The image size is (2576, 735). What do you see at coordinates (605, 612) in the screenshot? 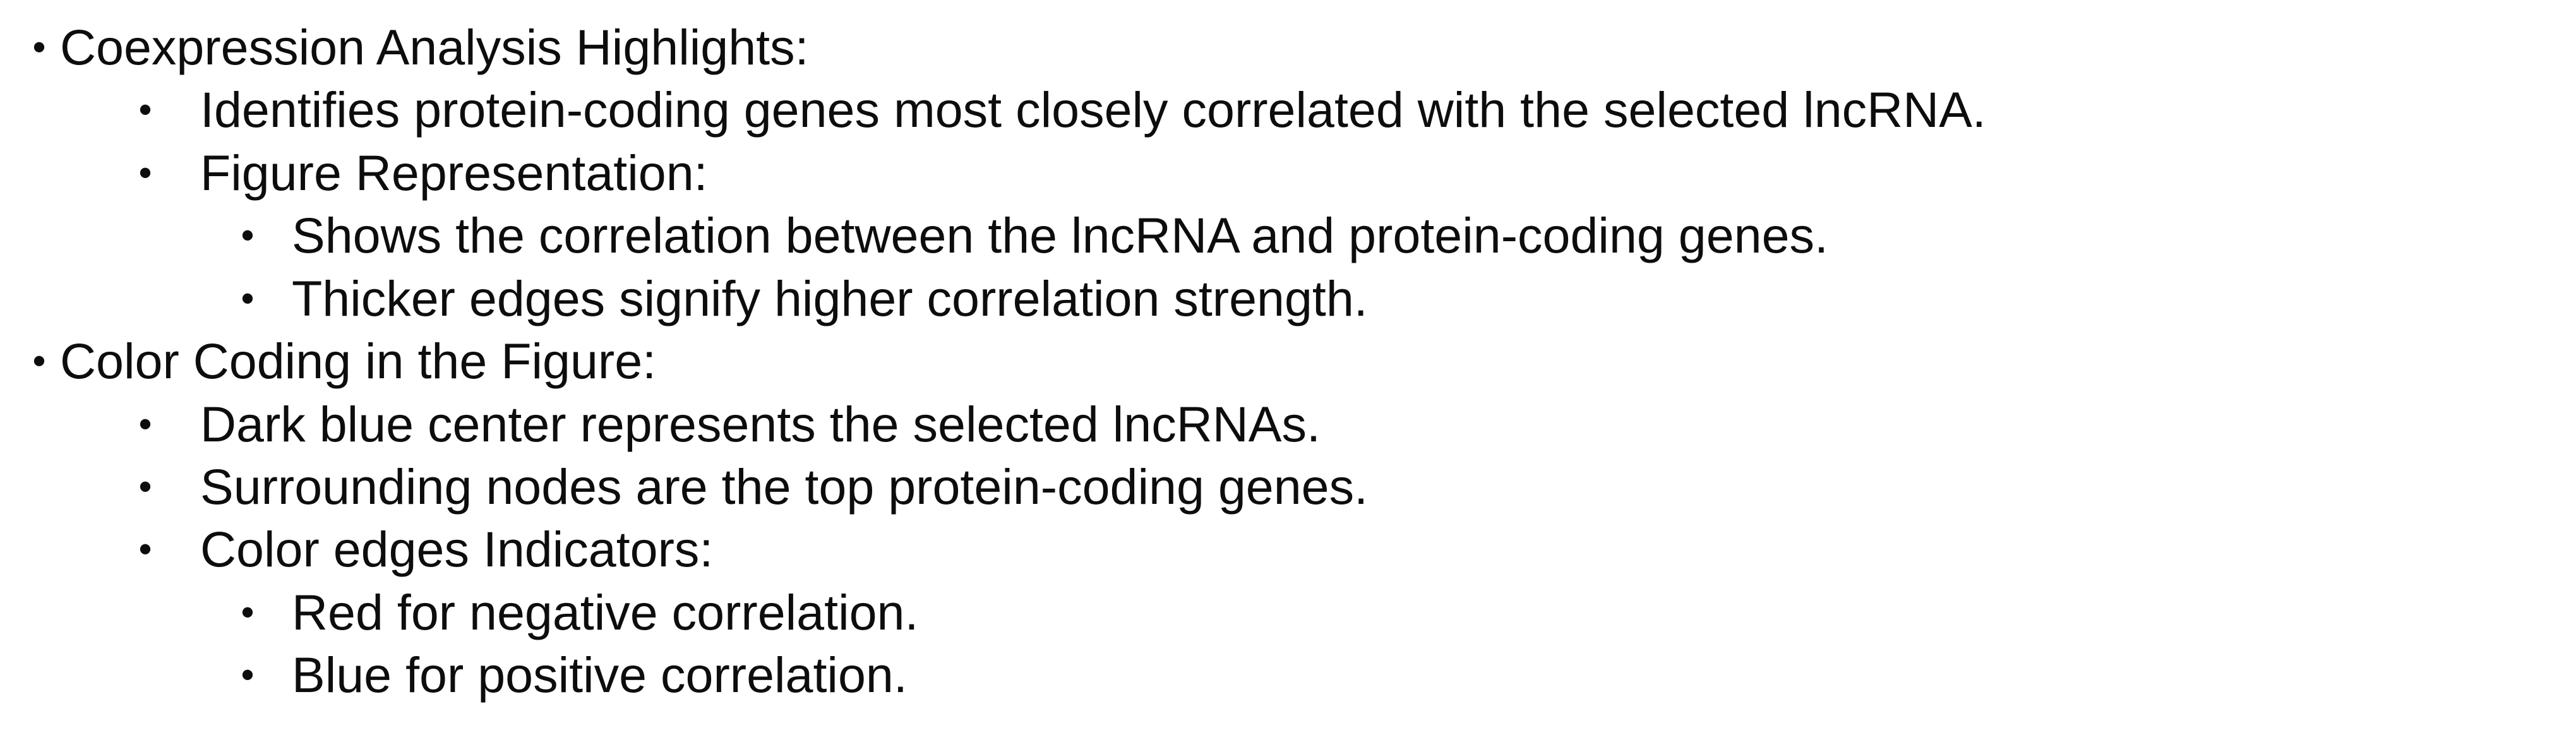
I see `sub-list-item-text: Red for negative correlation.` at bounding box center [605, 612].